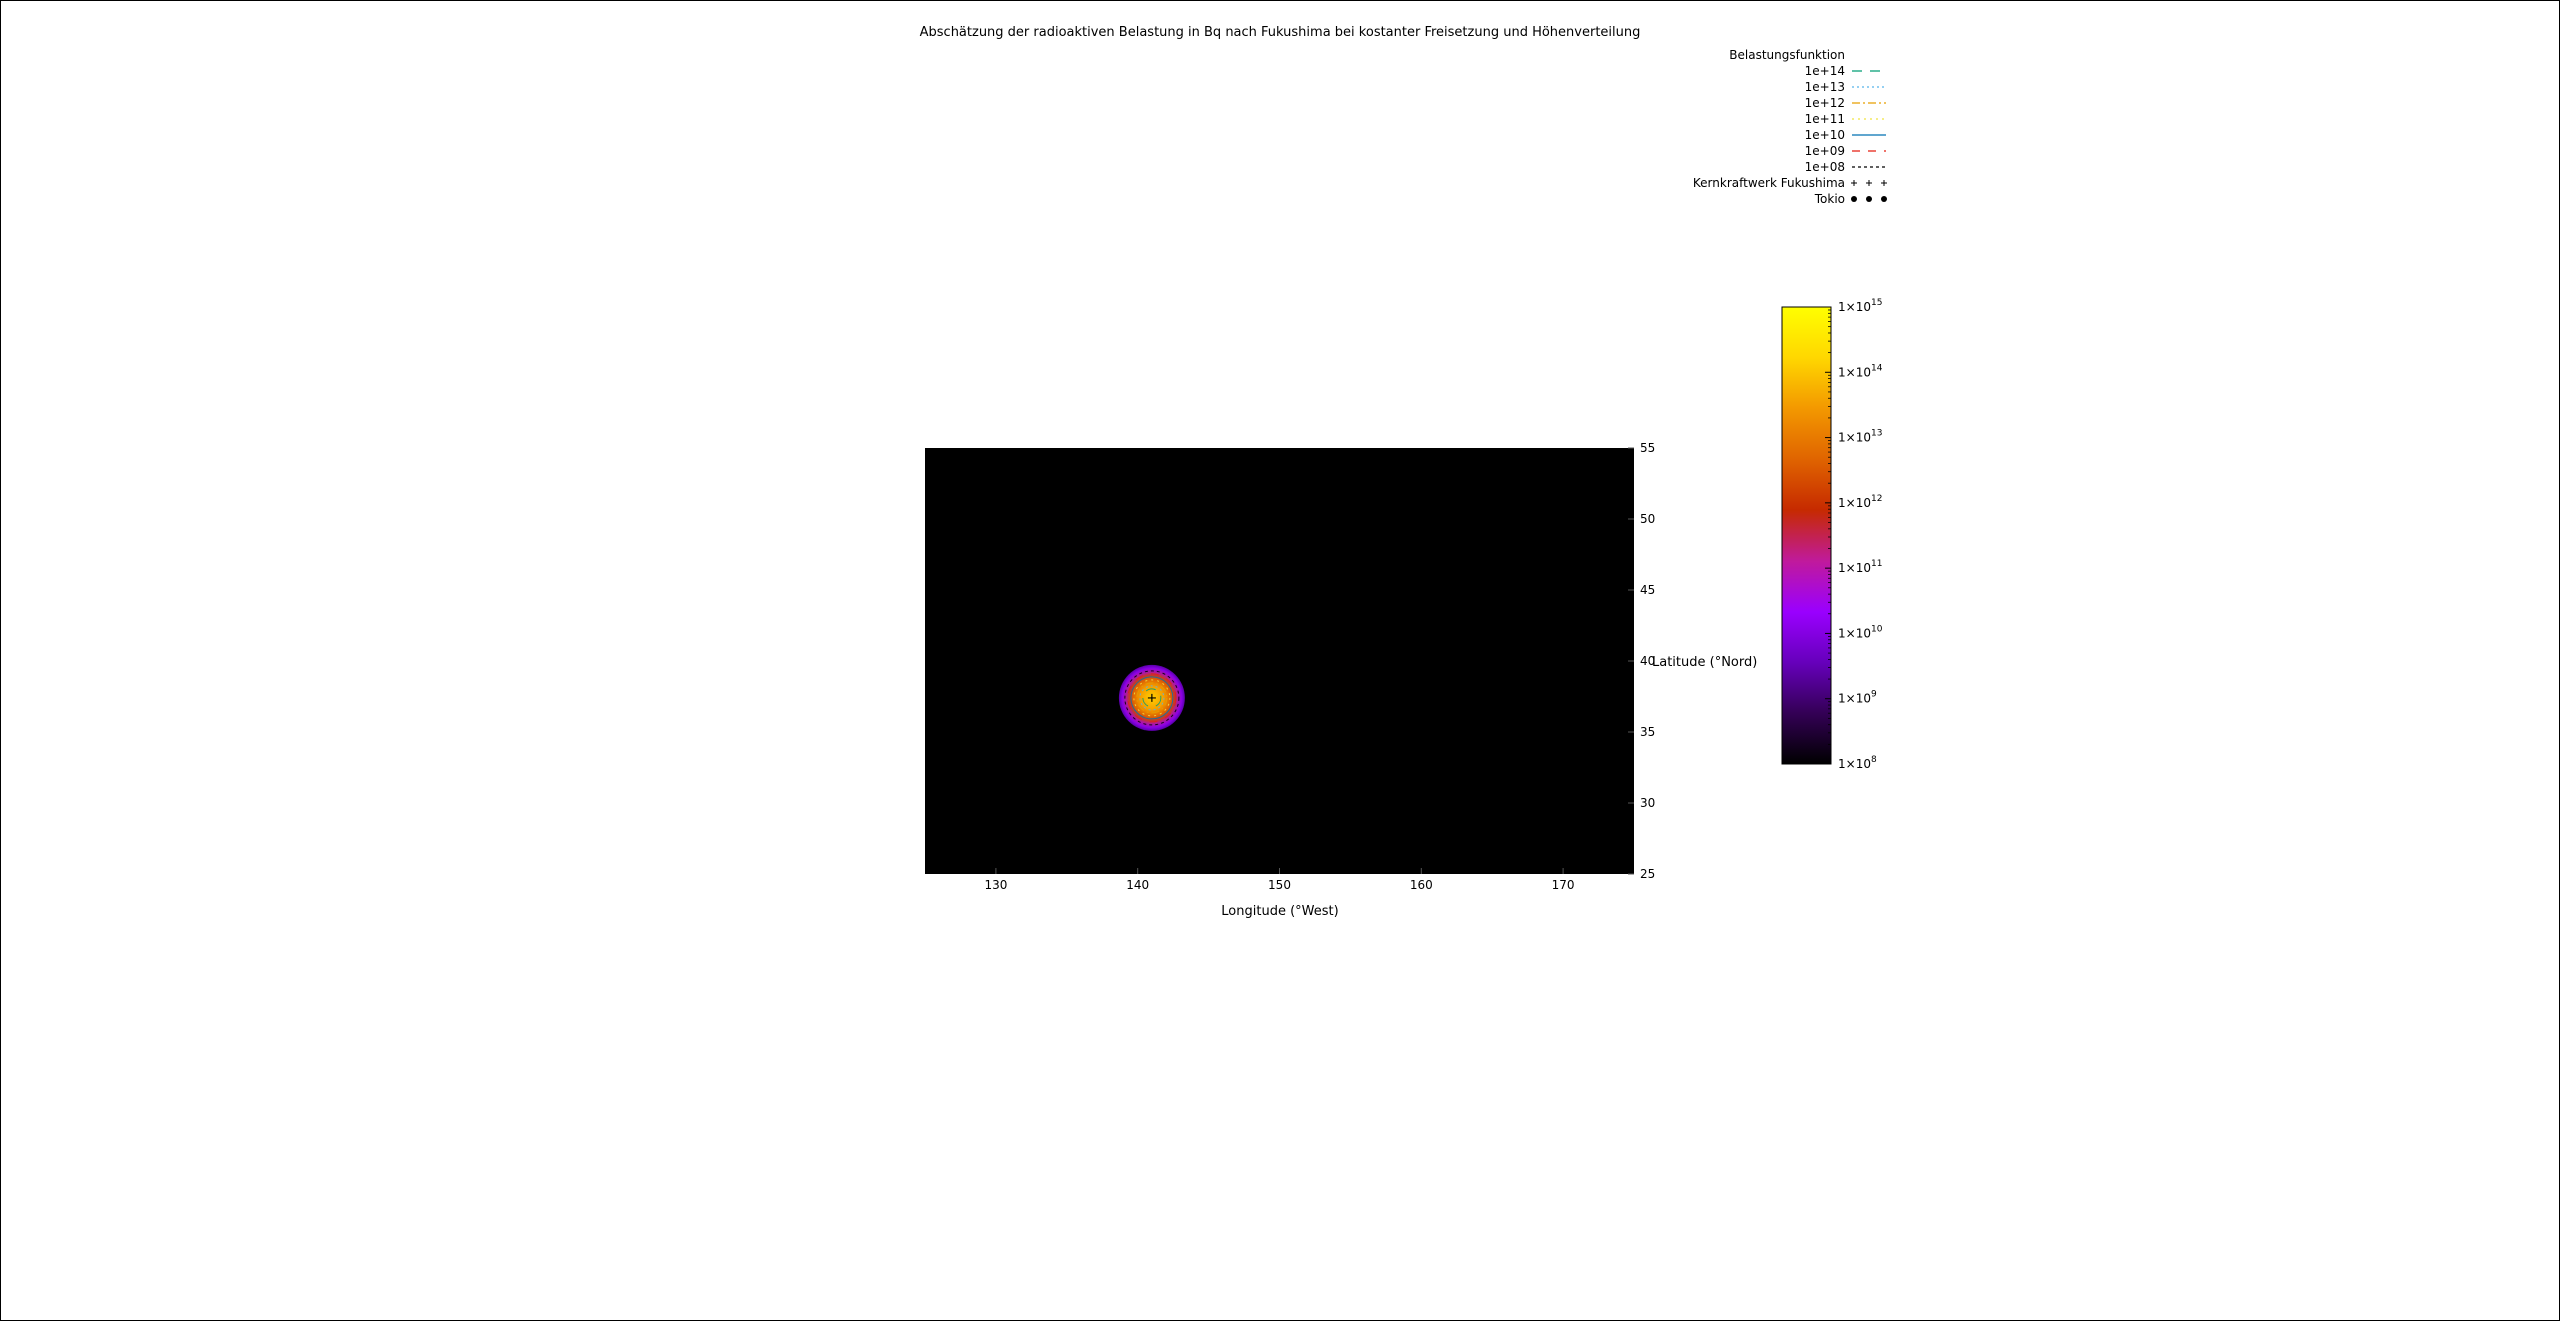 This screenshot has height=1321, width=2560. What do you see at coordinates (1704, 662) in the screenshot?
I see `y-axis-label: Latitude (°Nord)` at bounding box center [1704, 662].